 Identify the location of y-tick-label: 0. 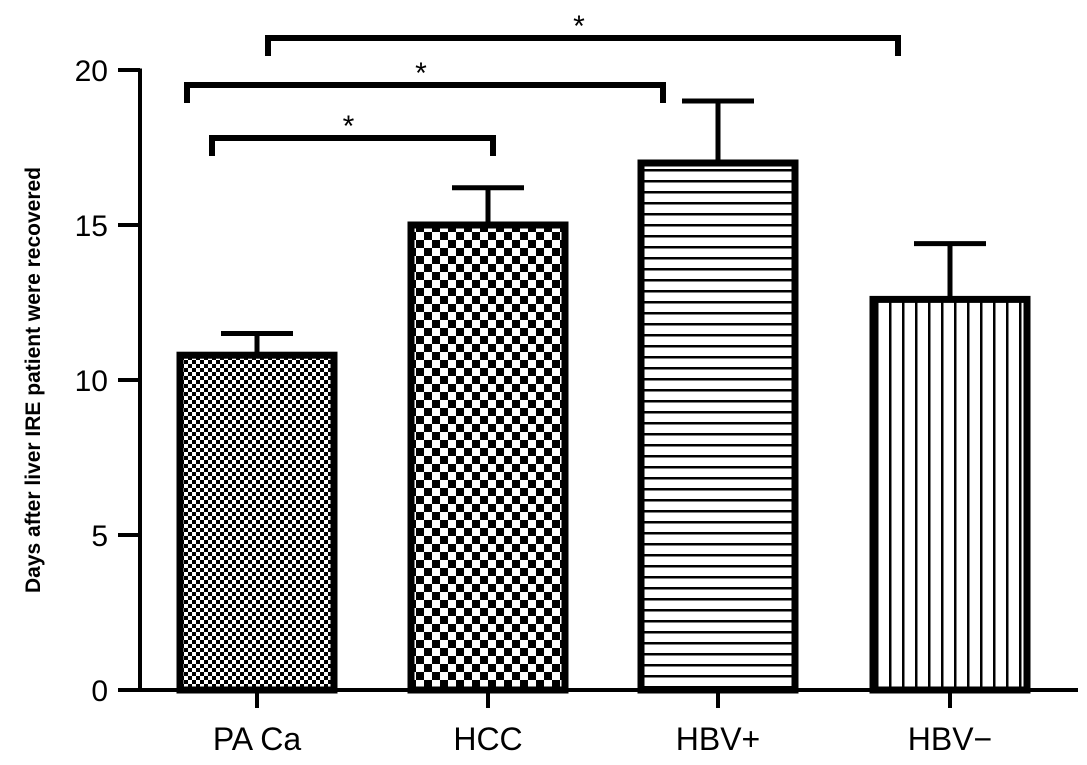
(99, 691).